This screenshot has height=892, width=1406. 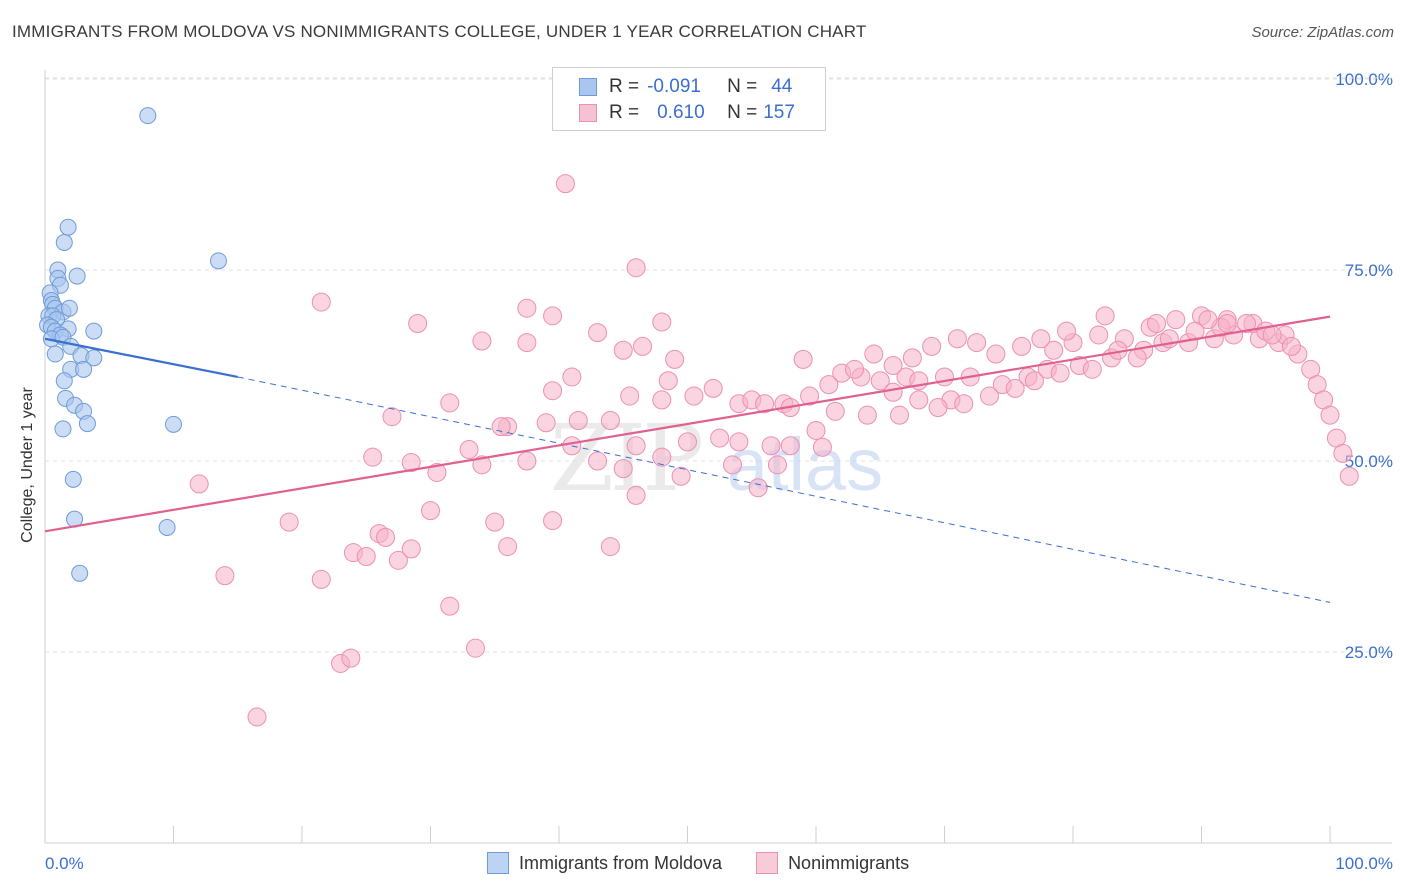 I want to click on legend-label-moldova: Immigrants from Moldova, so click(x=621, y=862).